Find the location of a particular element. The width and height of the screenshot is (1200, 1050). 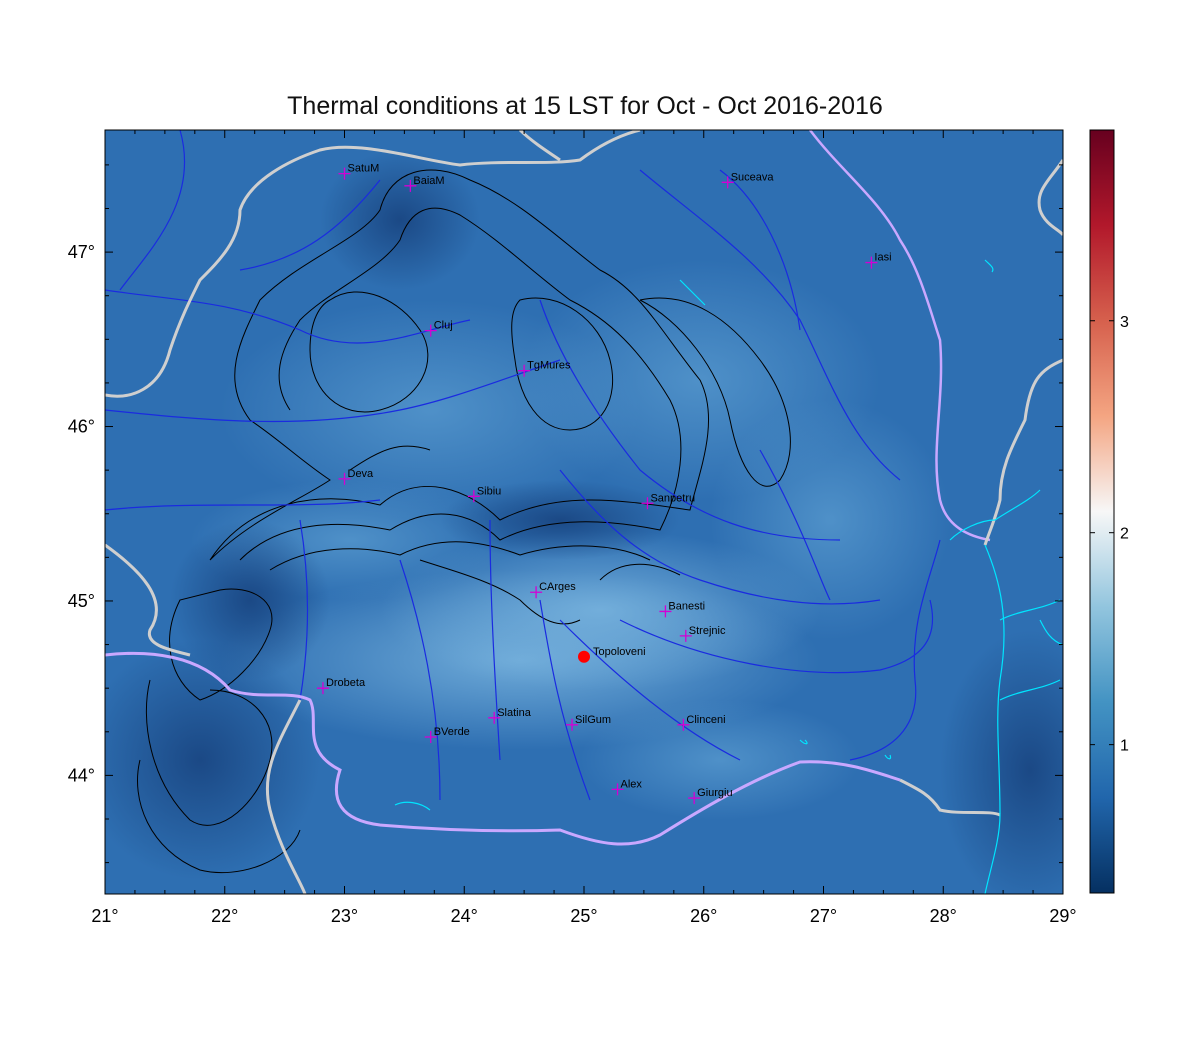

station-label: Cluj is located at coordinates (443, 326).